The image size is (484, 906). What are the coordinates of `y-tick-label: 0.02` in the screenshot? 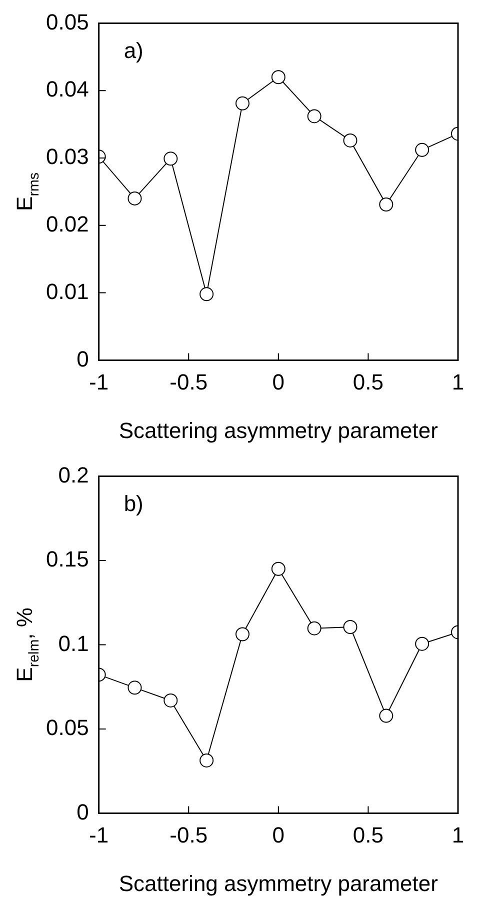 It's located at (67, 223).